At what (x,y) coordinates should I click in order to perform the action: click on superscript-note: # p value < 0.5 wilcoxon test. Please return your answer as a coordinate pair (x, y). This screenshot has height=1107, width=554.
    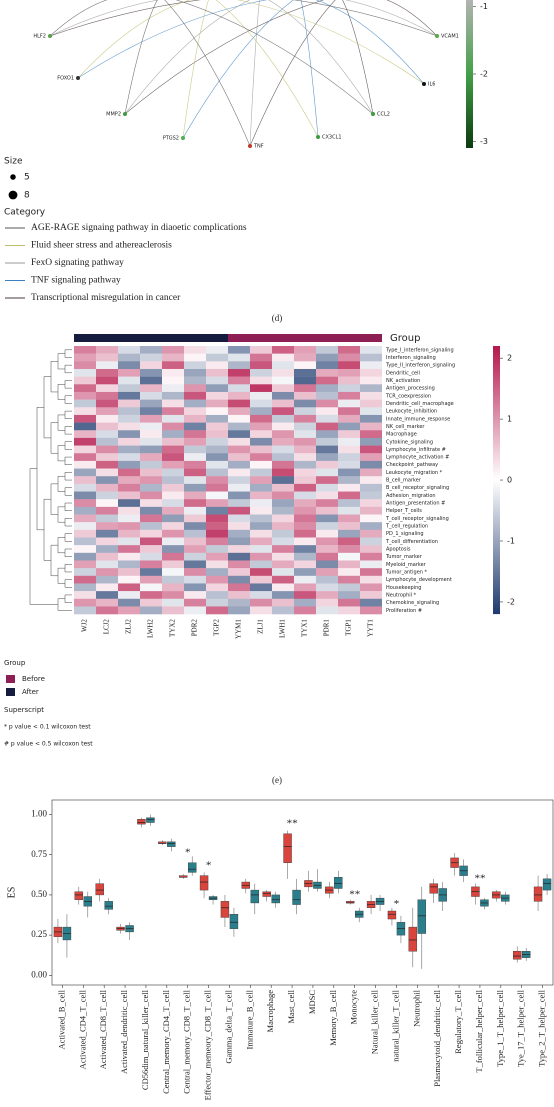
    Looking at the image, I should click on (48, 744).